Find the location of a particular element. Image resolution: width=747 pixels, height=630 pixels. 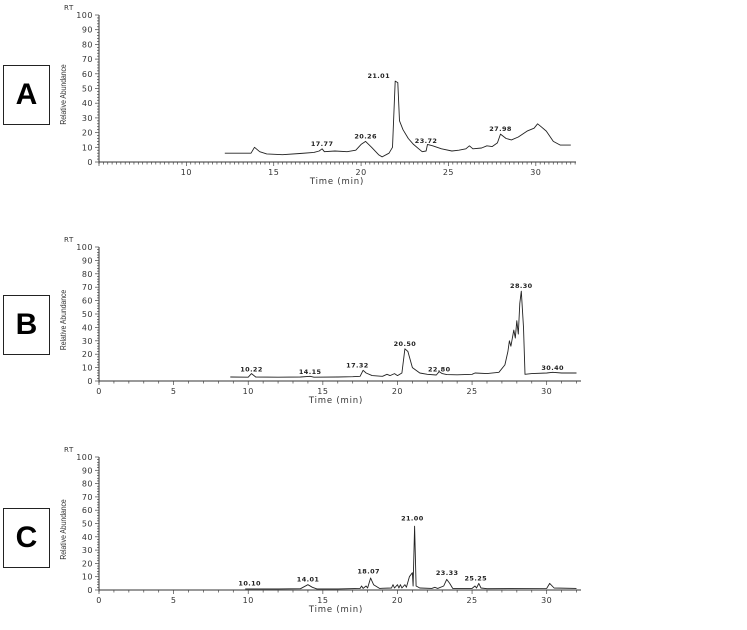

peak-label: 20.50 is located at coordinates (405, 344).